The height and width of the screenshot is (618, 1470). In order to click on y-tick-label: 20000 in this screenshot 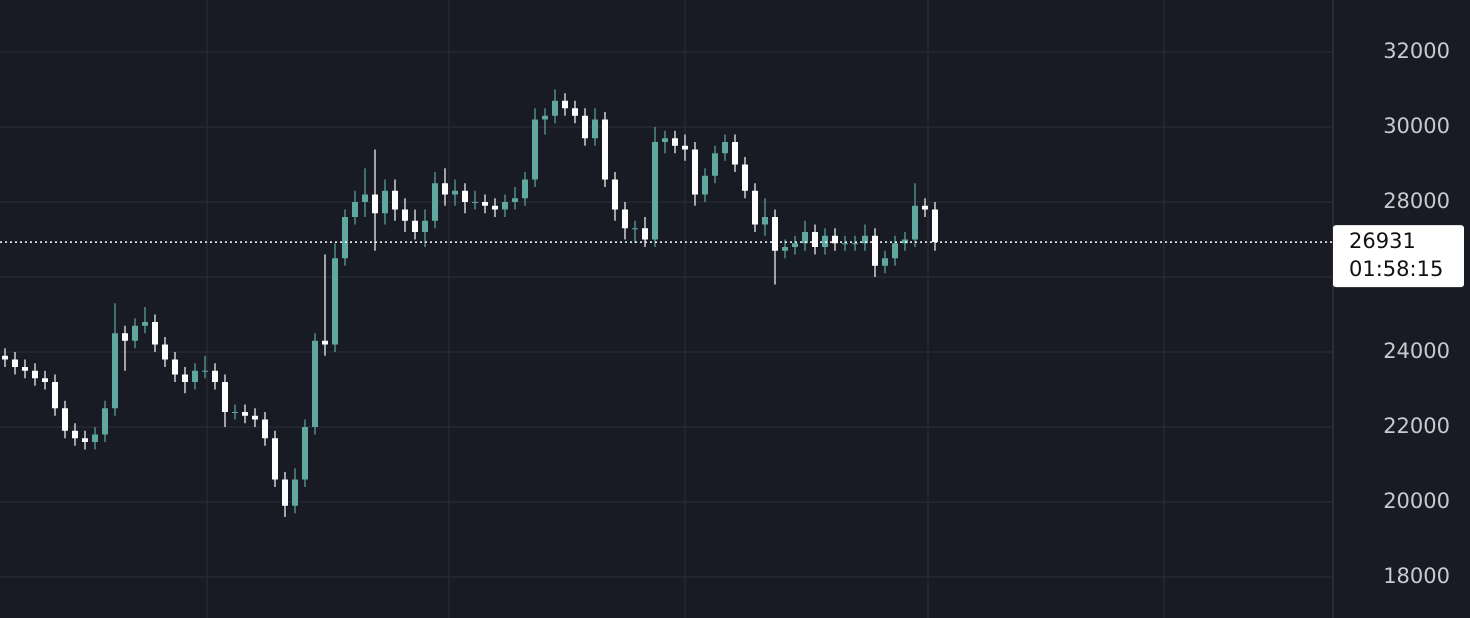, I will do `click(1416, 501)`.